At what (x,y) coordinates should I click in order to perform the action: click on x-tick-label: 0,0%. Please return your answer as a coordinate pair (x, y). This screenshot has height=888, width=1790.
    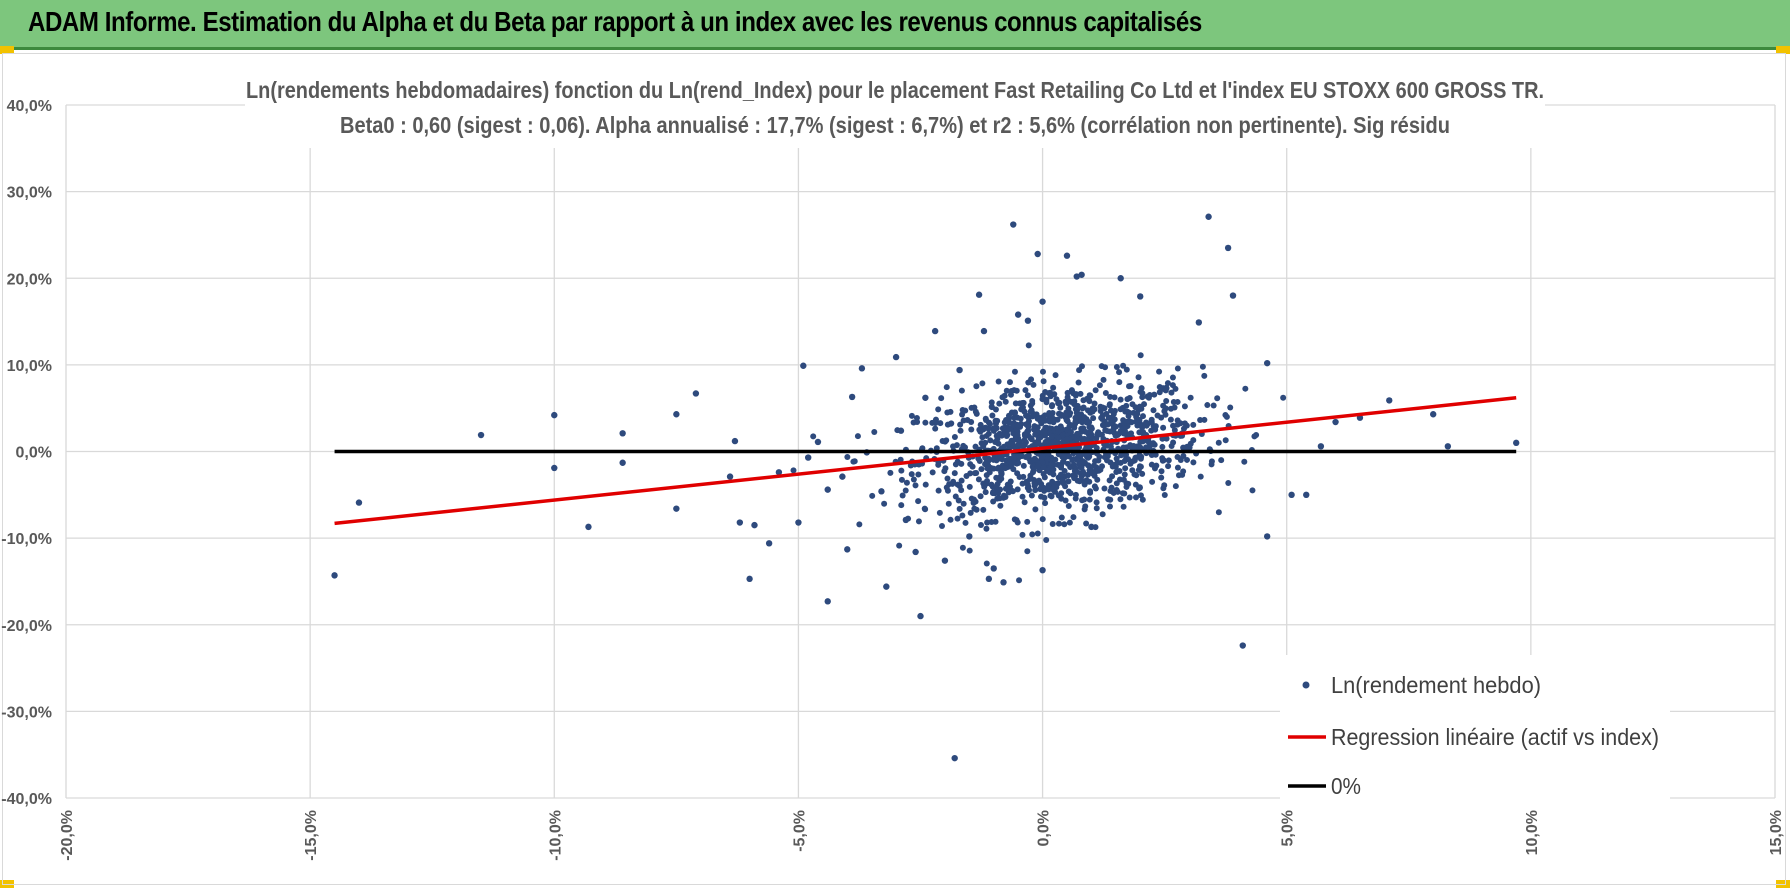
    Looking at the image, I should click on (1044, 828).